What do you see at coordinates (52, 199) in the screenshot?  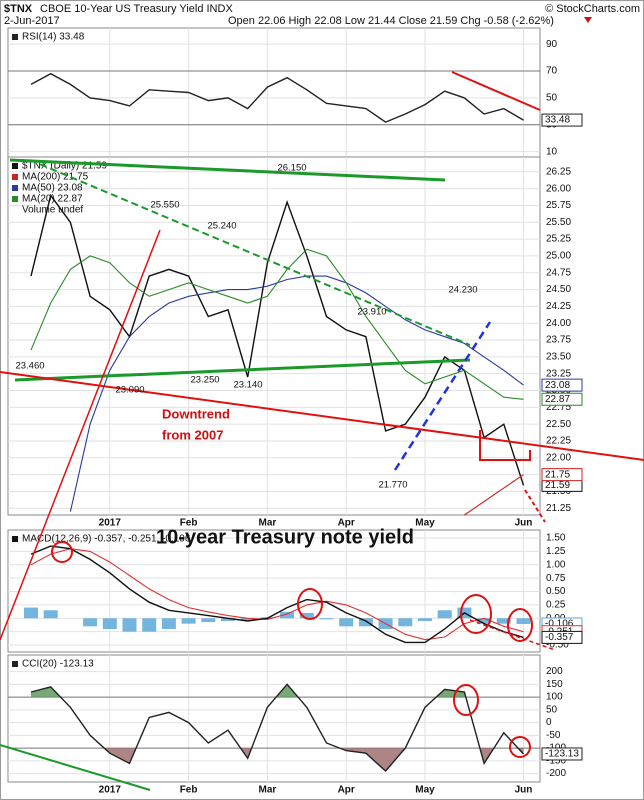 I see `legend-entry: MA(20) 22.87` at bounding box center [52, 199].